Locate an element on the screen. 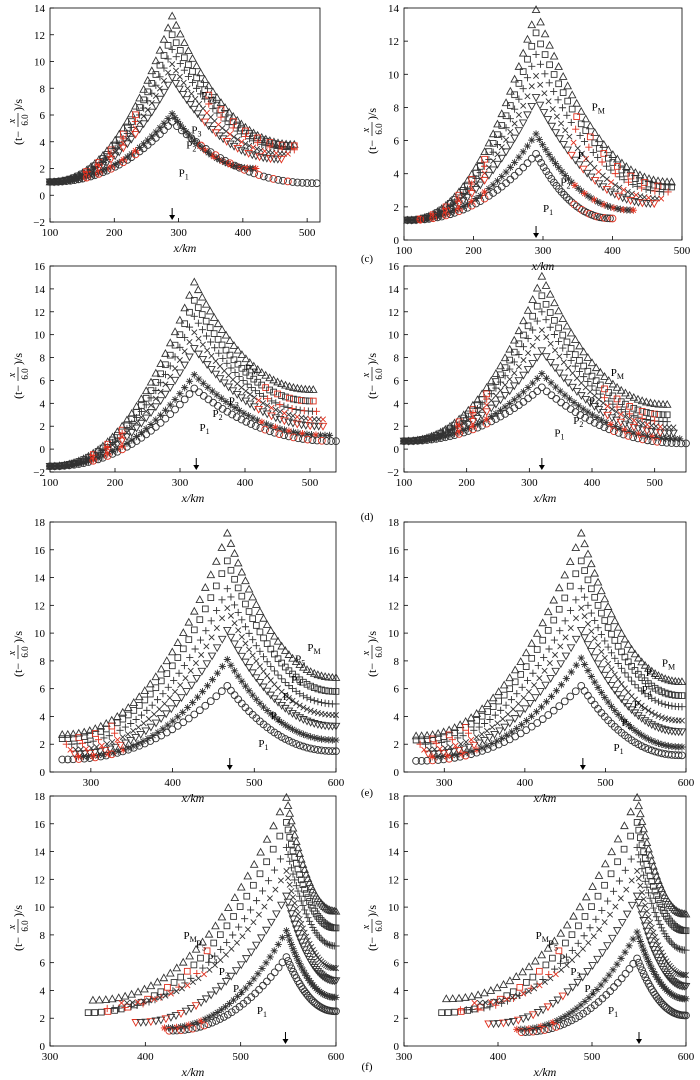 This screenshot has width=700, height=1080. y-tick-label: 8 is located at coordinates (43, 89).